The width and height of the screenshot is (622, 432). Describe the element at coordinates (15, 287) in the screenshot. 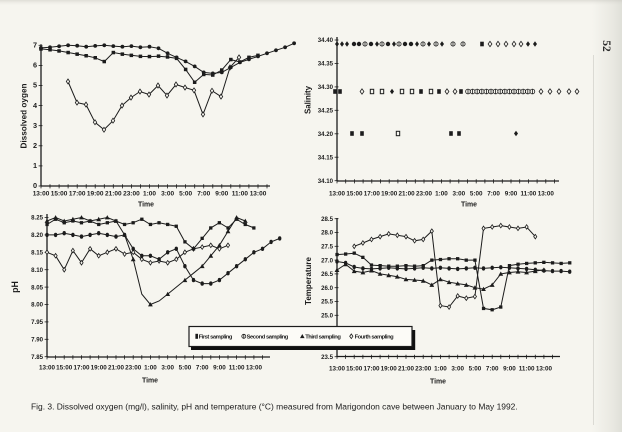

I see `svg-text: pH` at that location.